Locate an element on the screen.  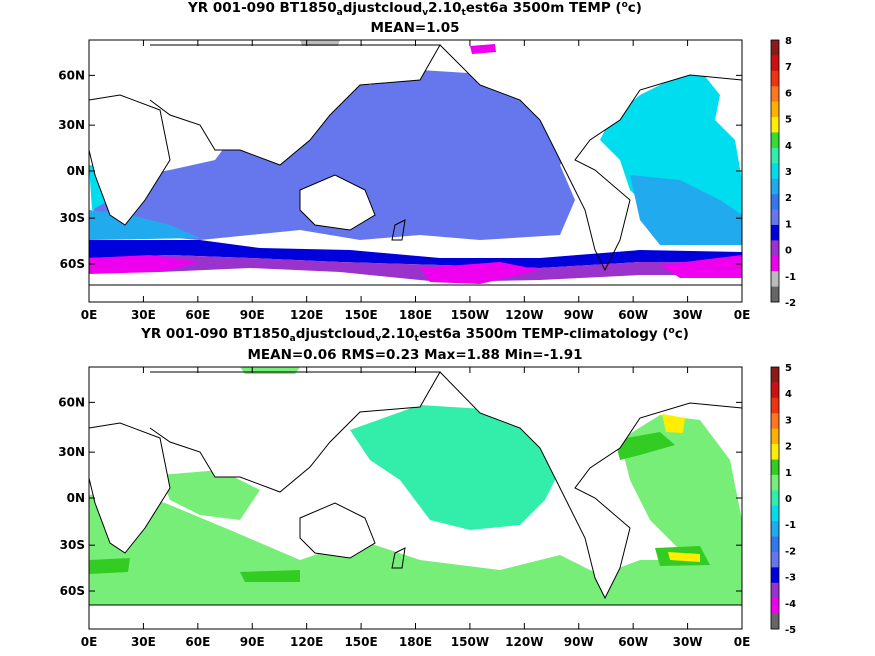
colorbar-1-label: 3 is located at coordinates (788, 420).